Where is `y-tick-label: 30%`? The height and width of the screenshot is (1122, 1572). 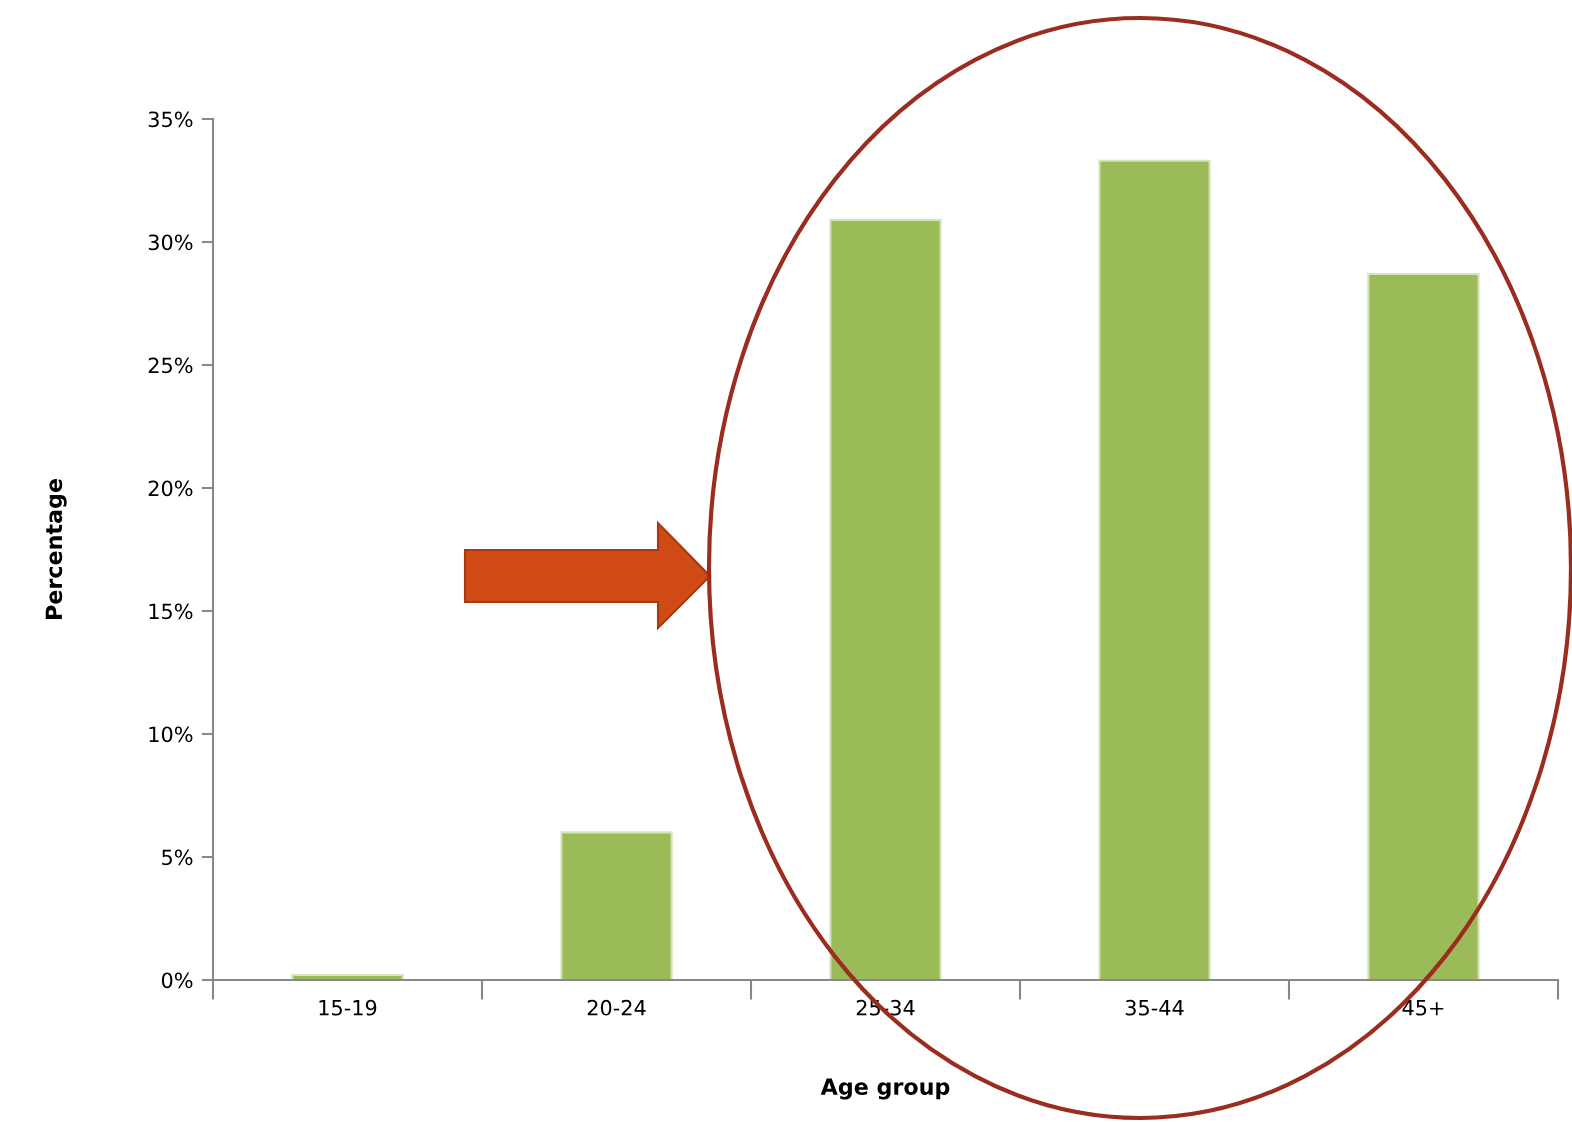 y-tick-label: 30% is located at coordinates (170, 242).